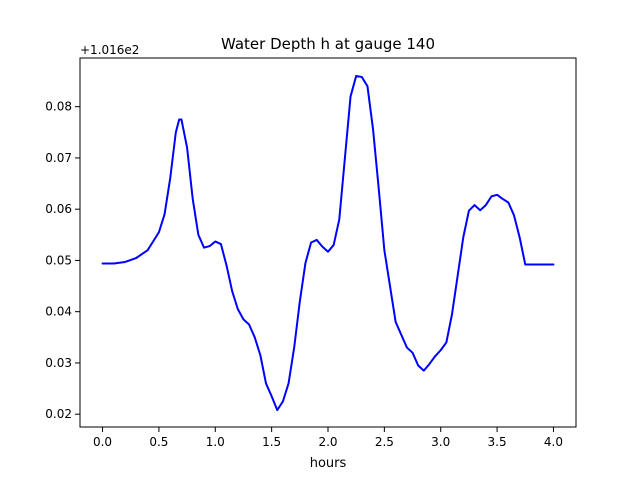  Describe the element at coordinates (553, 442) in the screenshot. I see `x-tick-label: 4.0` at that location.